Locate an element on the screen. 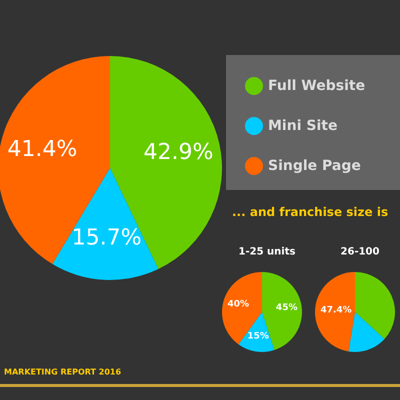 The width and height of the screenshot is (400, 400). data-label: 15.7% is located at coordinates (107, 238).